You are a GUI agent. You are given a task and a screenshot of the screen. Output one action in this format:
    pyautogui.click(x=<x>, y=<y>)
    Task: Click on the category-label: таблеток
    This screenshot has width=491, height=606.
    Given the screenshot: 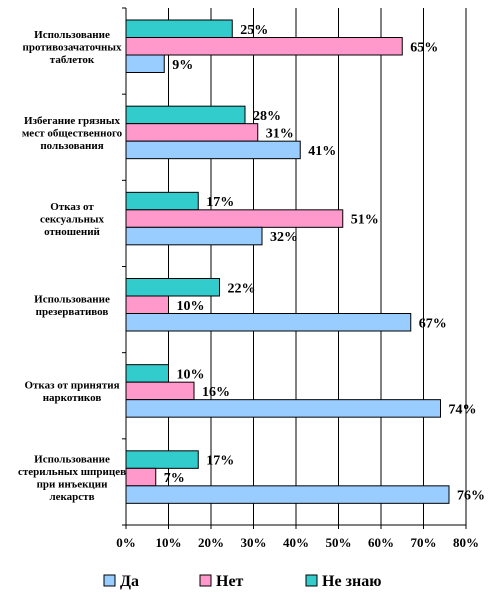 What is the action you would take?
    pyautogui.click(x=72, y=60)
    